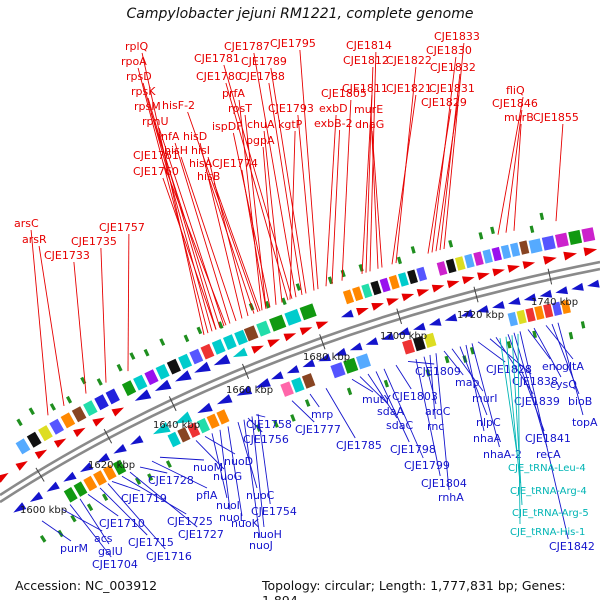 Image resolution: width=600 pixels, height=600 pixels. What do you see at coordinates (171, 480) in the screenshot?
I see `gene-label: CJE1728` at bounding box center [171, 480].